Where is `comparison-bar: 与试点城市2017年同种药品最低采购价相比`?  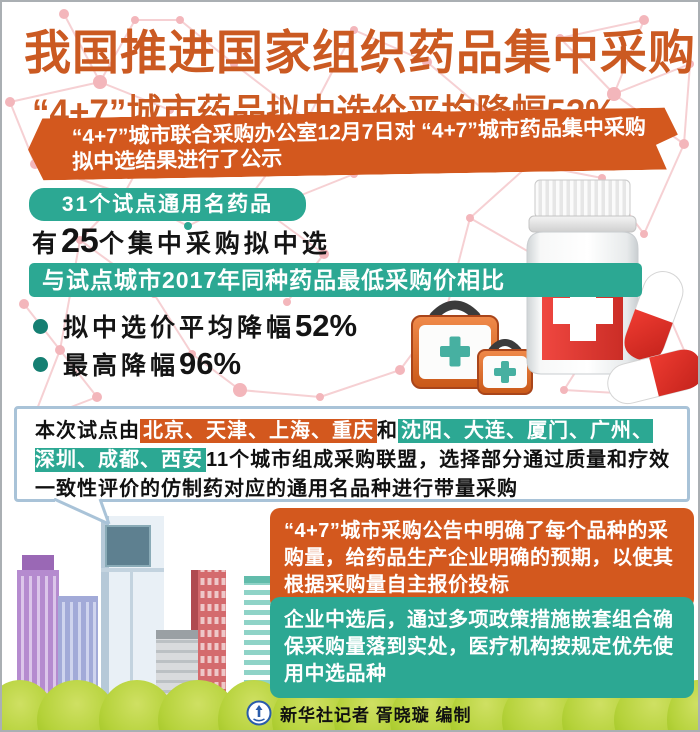
comparison-bar: 与试点城市2017年同种药品最低采购价相比 is located at coordinates (335, 280).